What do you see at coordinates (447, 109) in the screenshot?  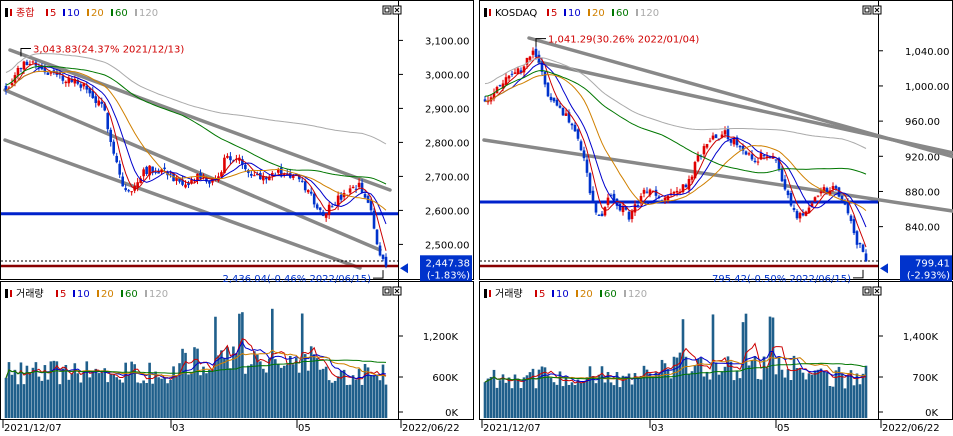 I see `y-tick-label: 2,900.00` at bounding box center [447, 109].